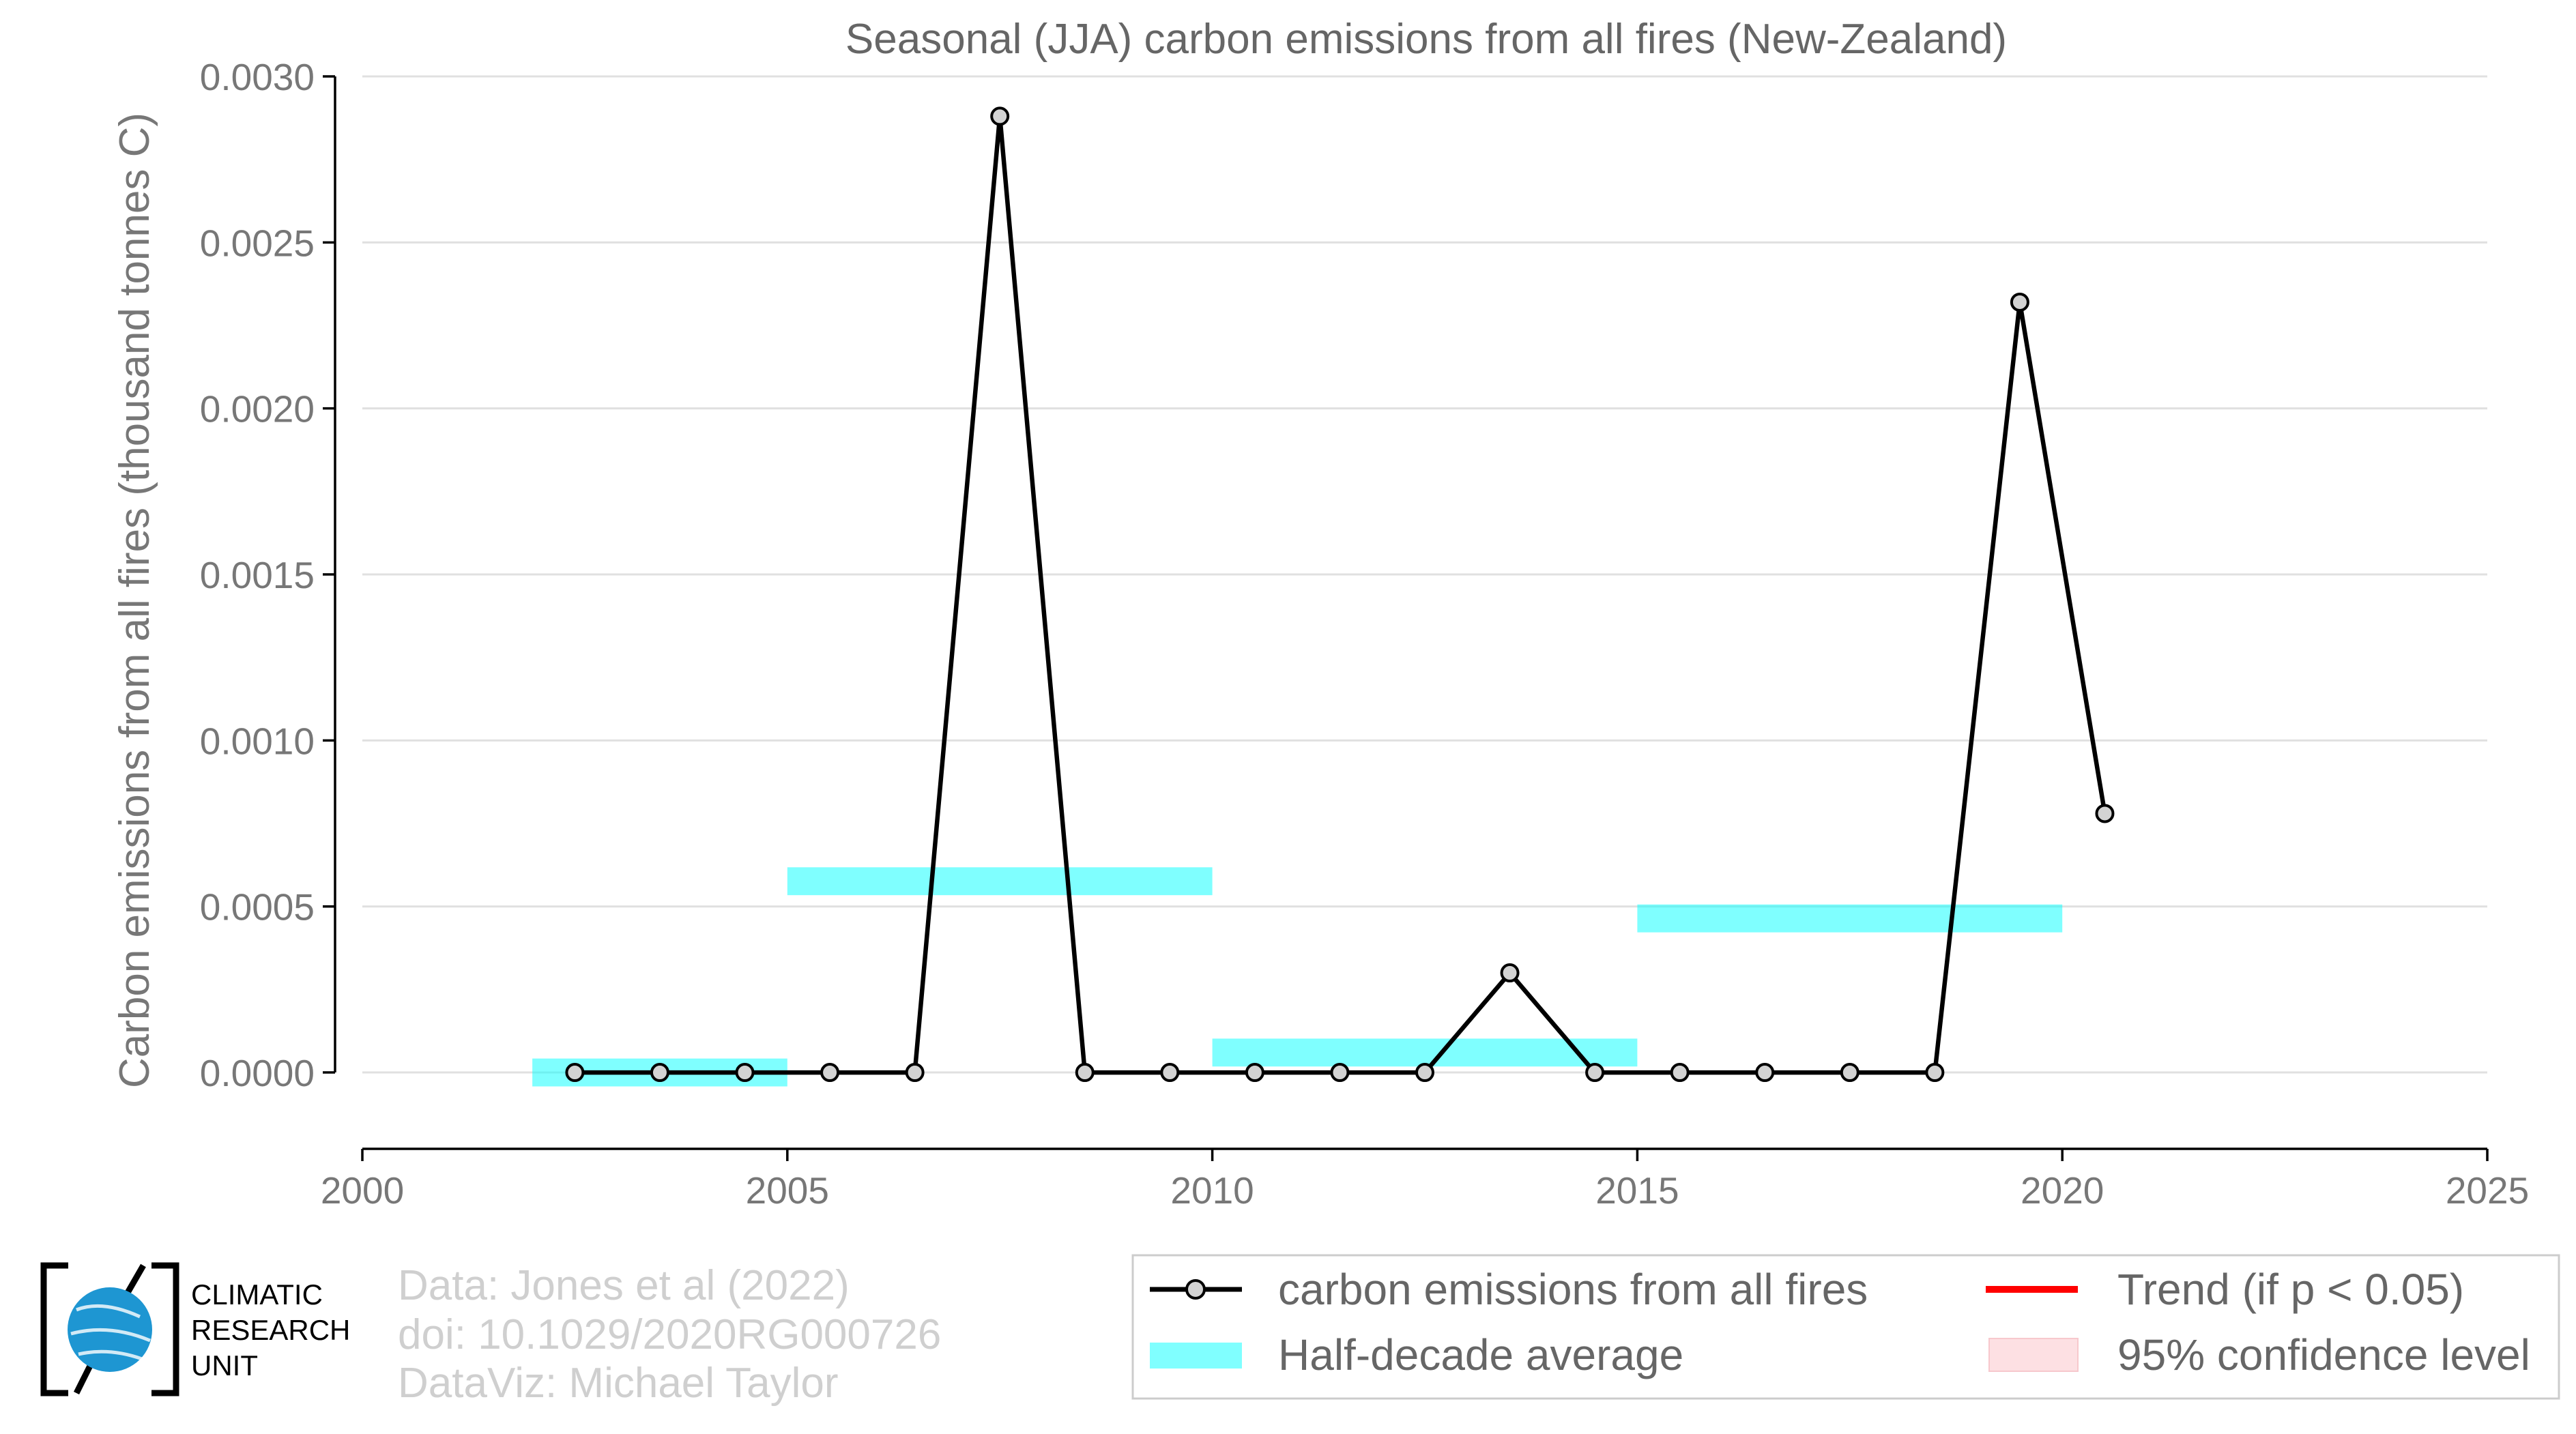 The image size is (2576, 1434). Describe the element at coordinates (165, 1329) in the screenshot. I see `logo-bracket-right` at that location.